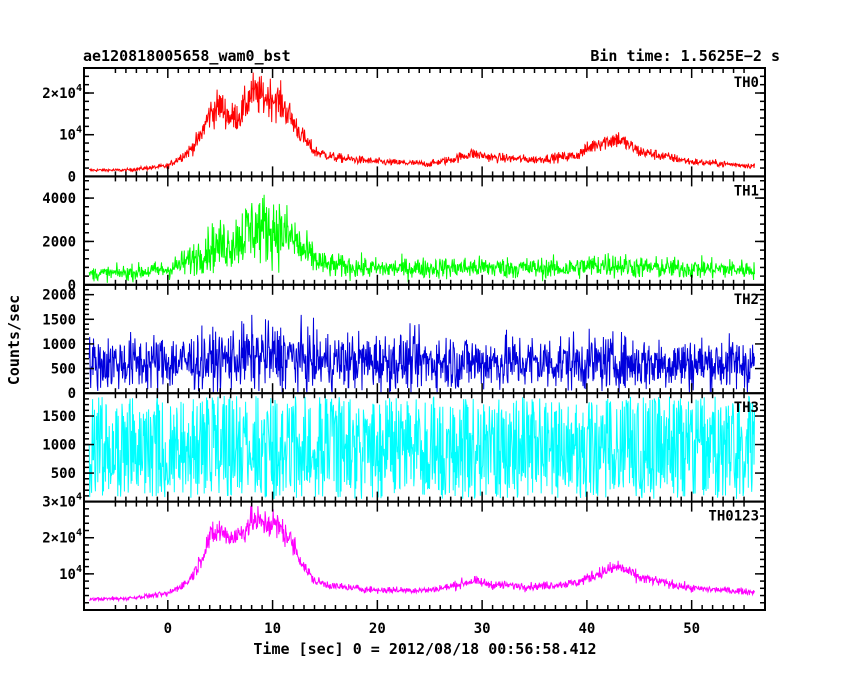 Image resolution: width=850 pixels, height=680 pixels. Describe the element at coordinates (746, 191) in the screenshot. I see `panel-label: TH1` at that location.